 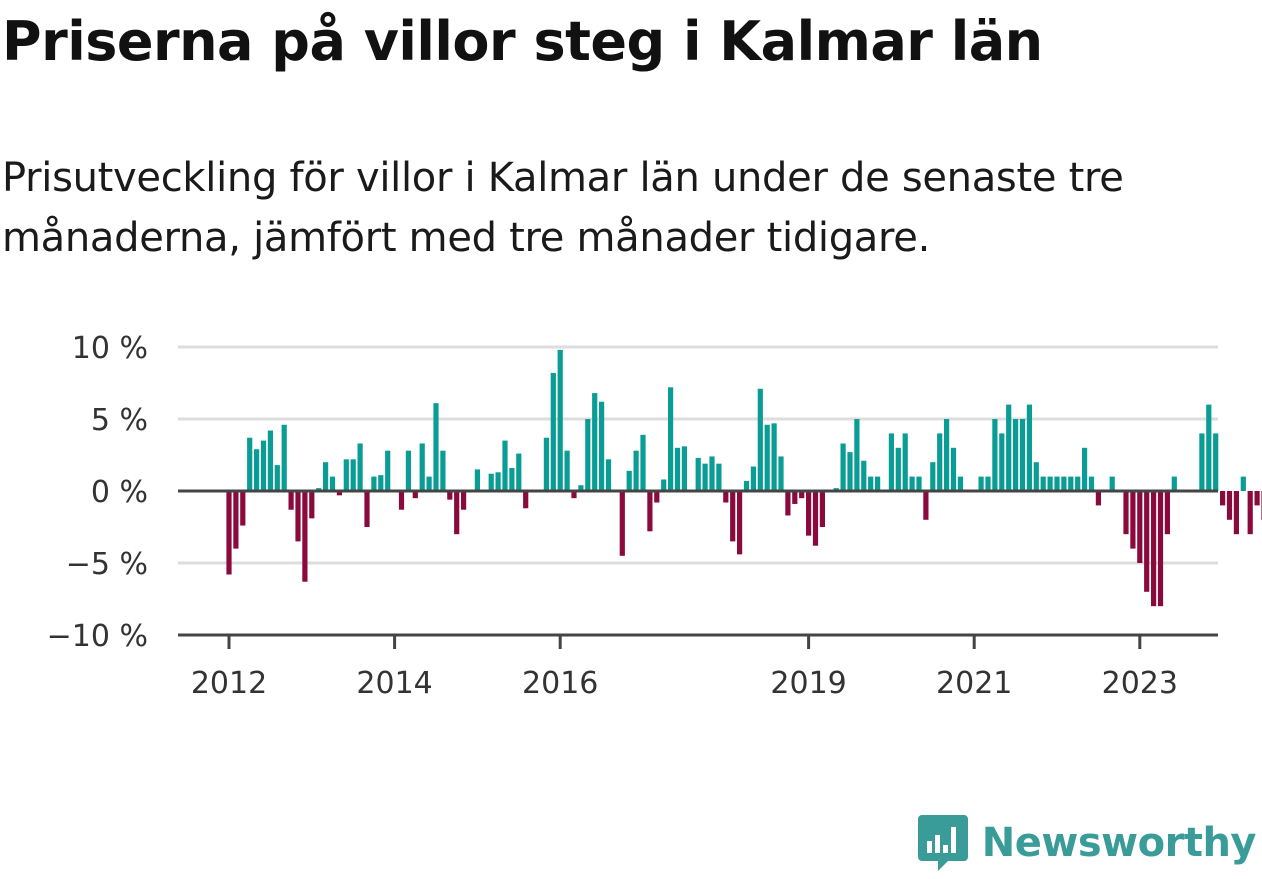 What do you see at coordinates (1140, 683) in the screenshot?
I see `x-tick-label: 2023` at bounding box center [1140, 683].